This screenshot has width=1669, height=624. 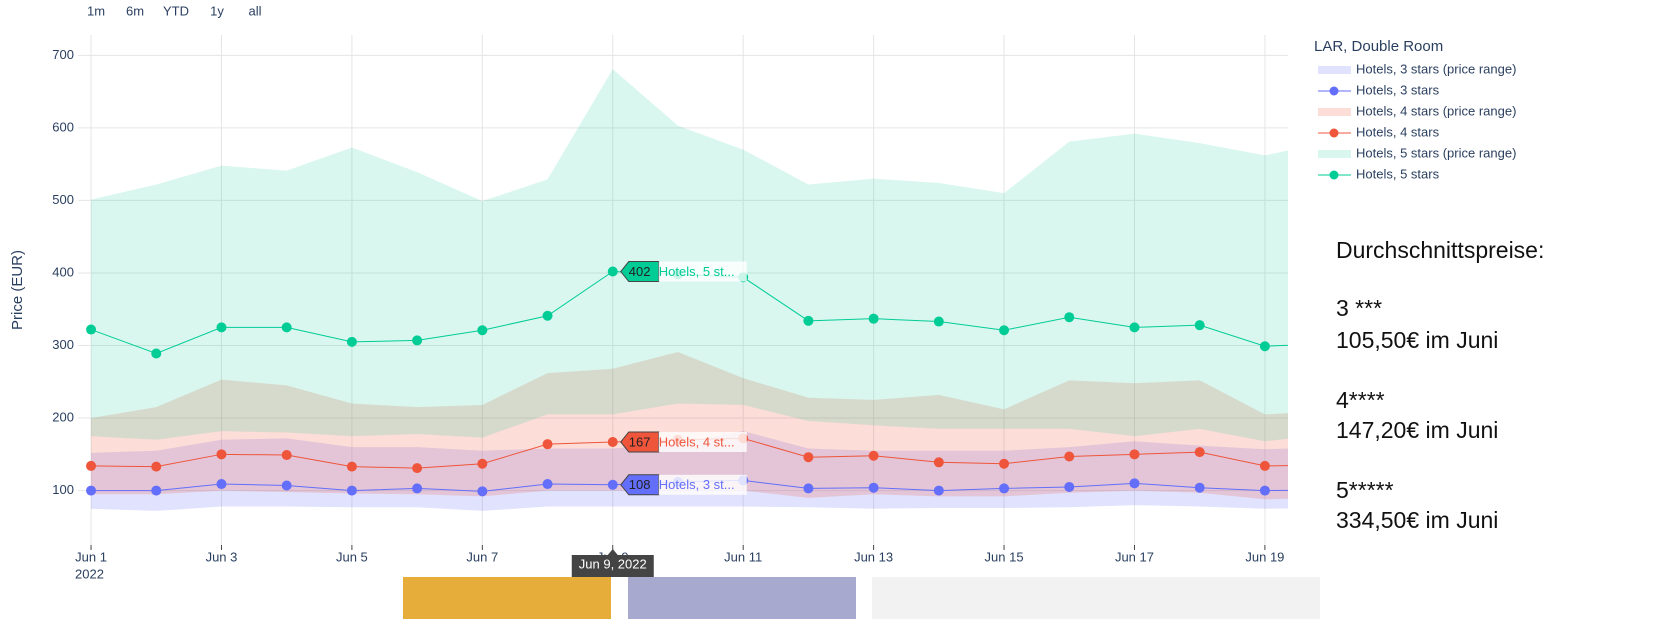 I want to click on price-range-band, so click(x=689, y=471).